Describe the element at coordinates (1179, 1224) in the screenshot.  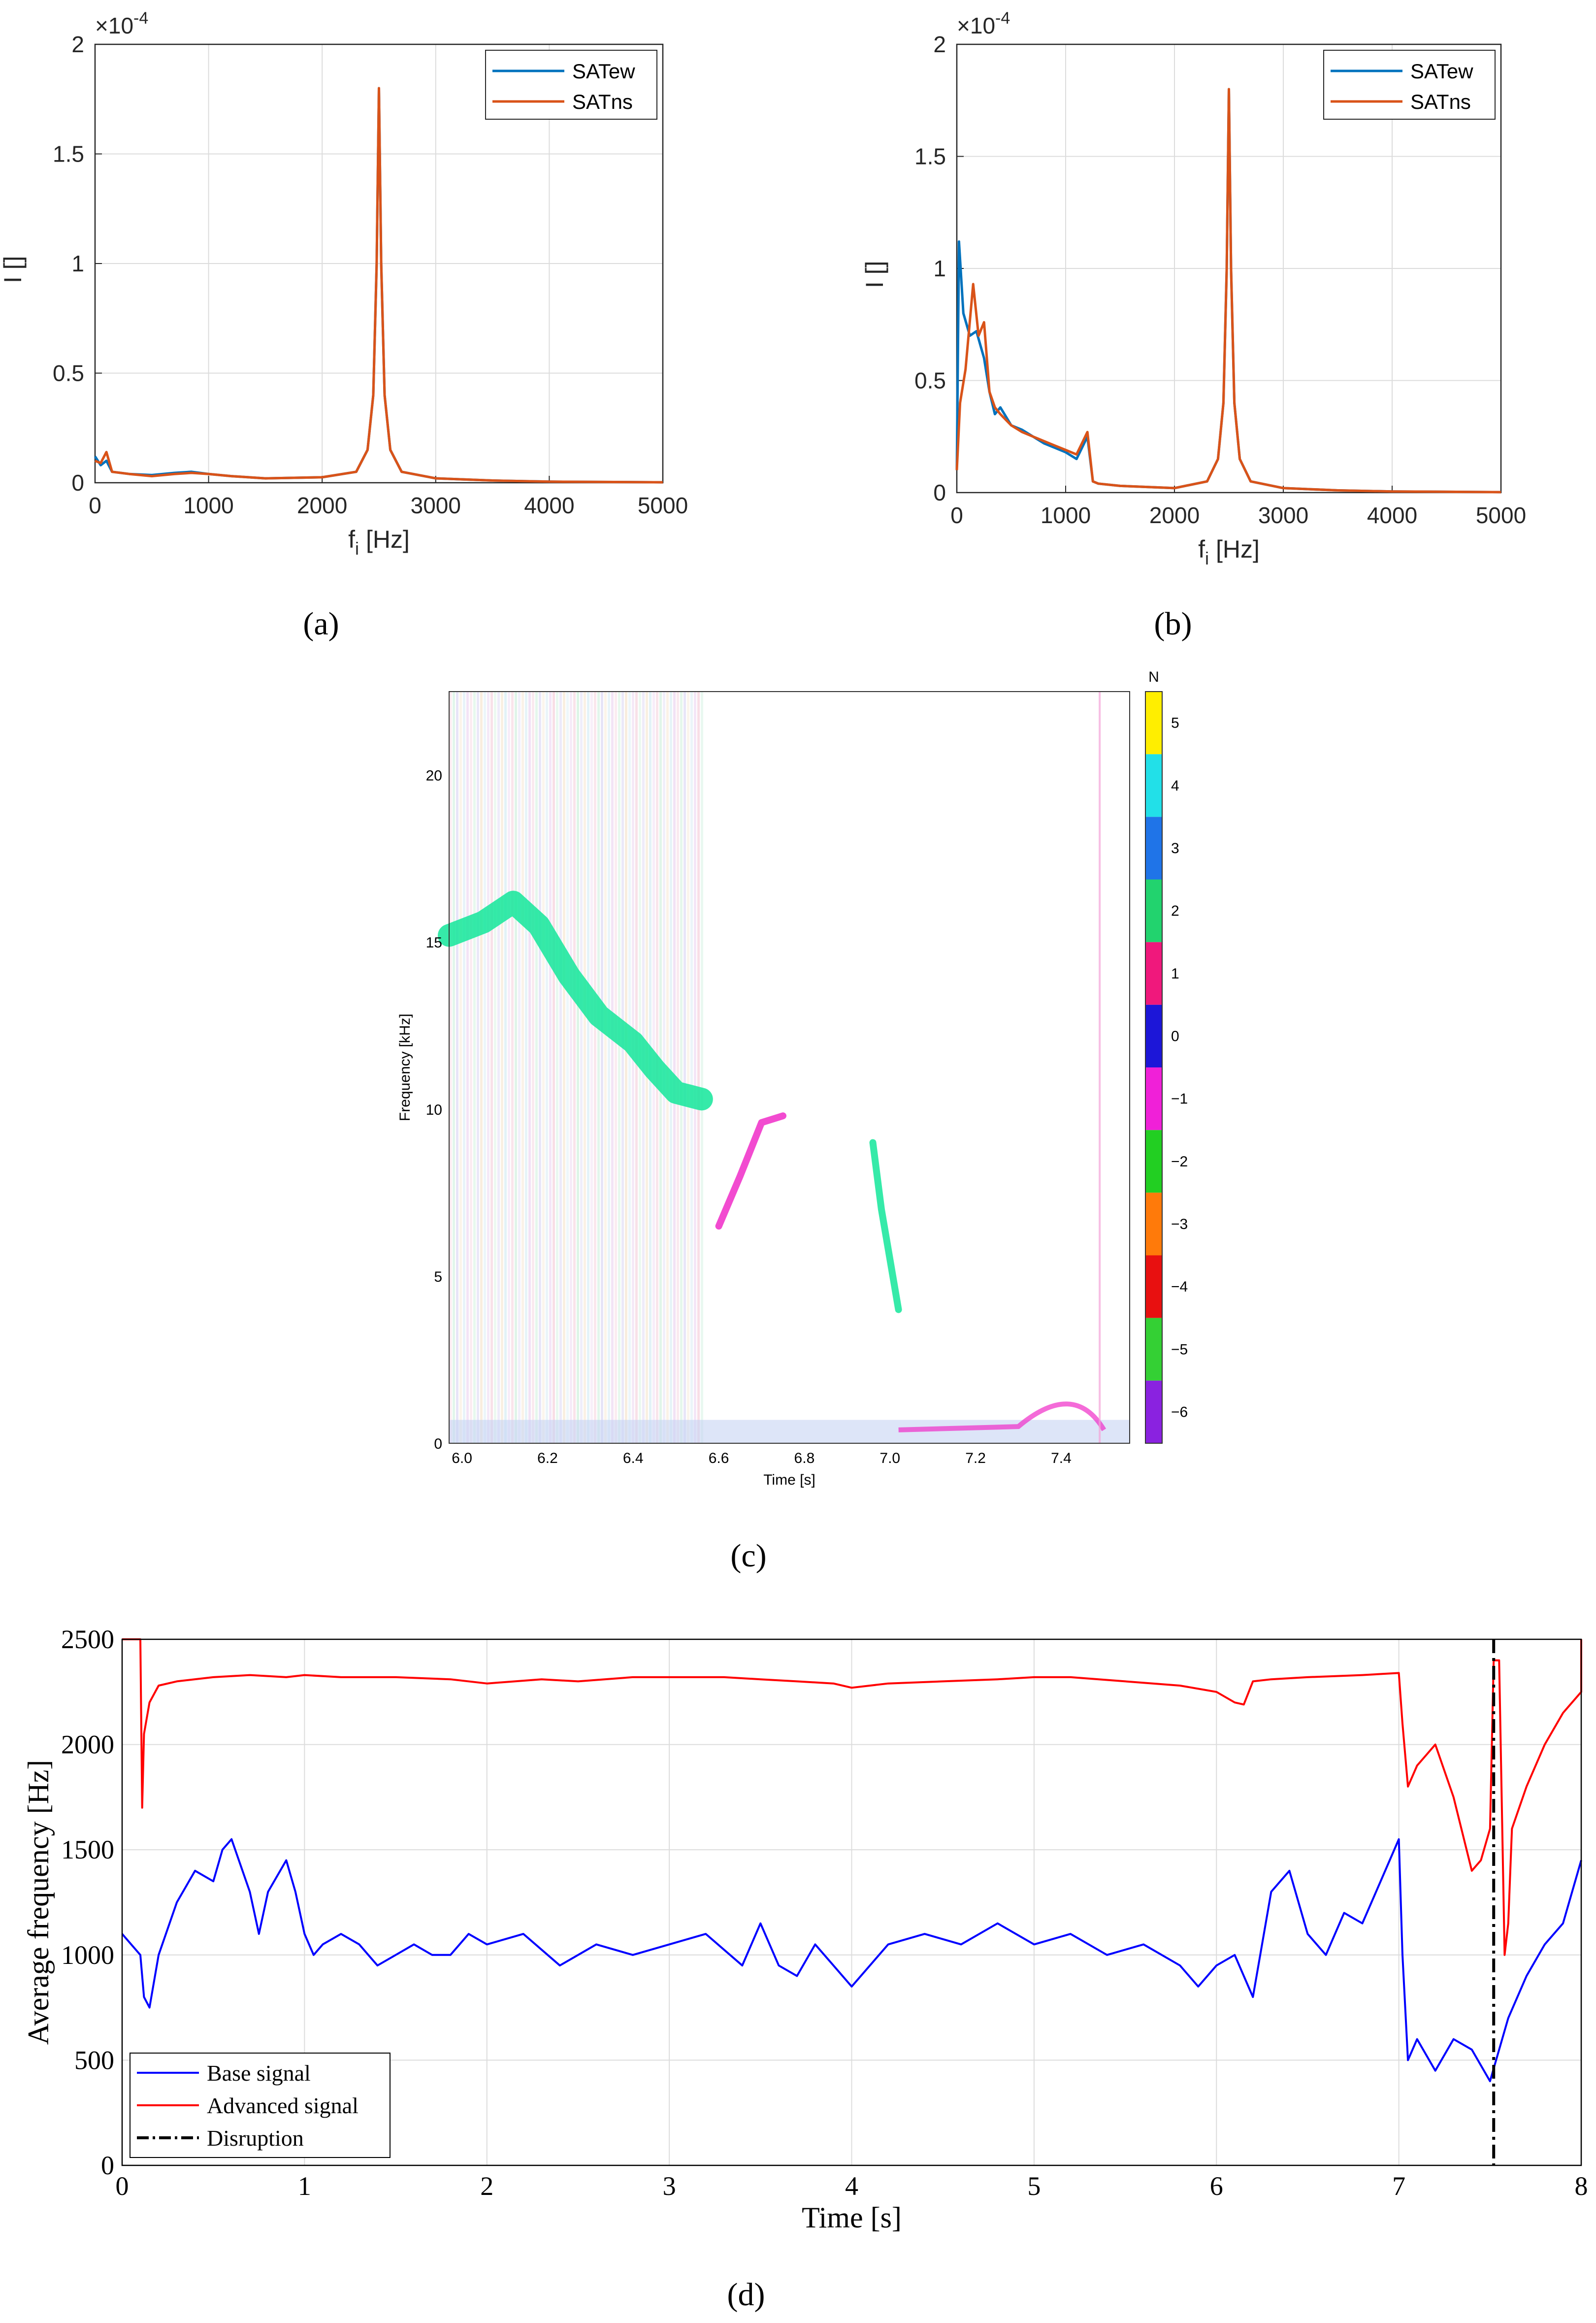
I see `c-colorbar-tick: −3` at that location.